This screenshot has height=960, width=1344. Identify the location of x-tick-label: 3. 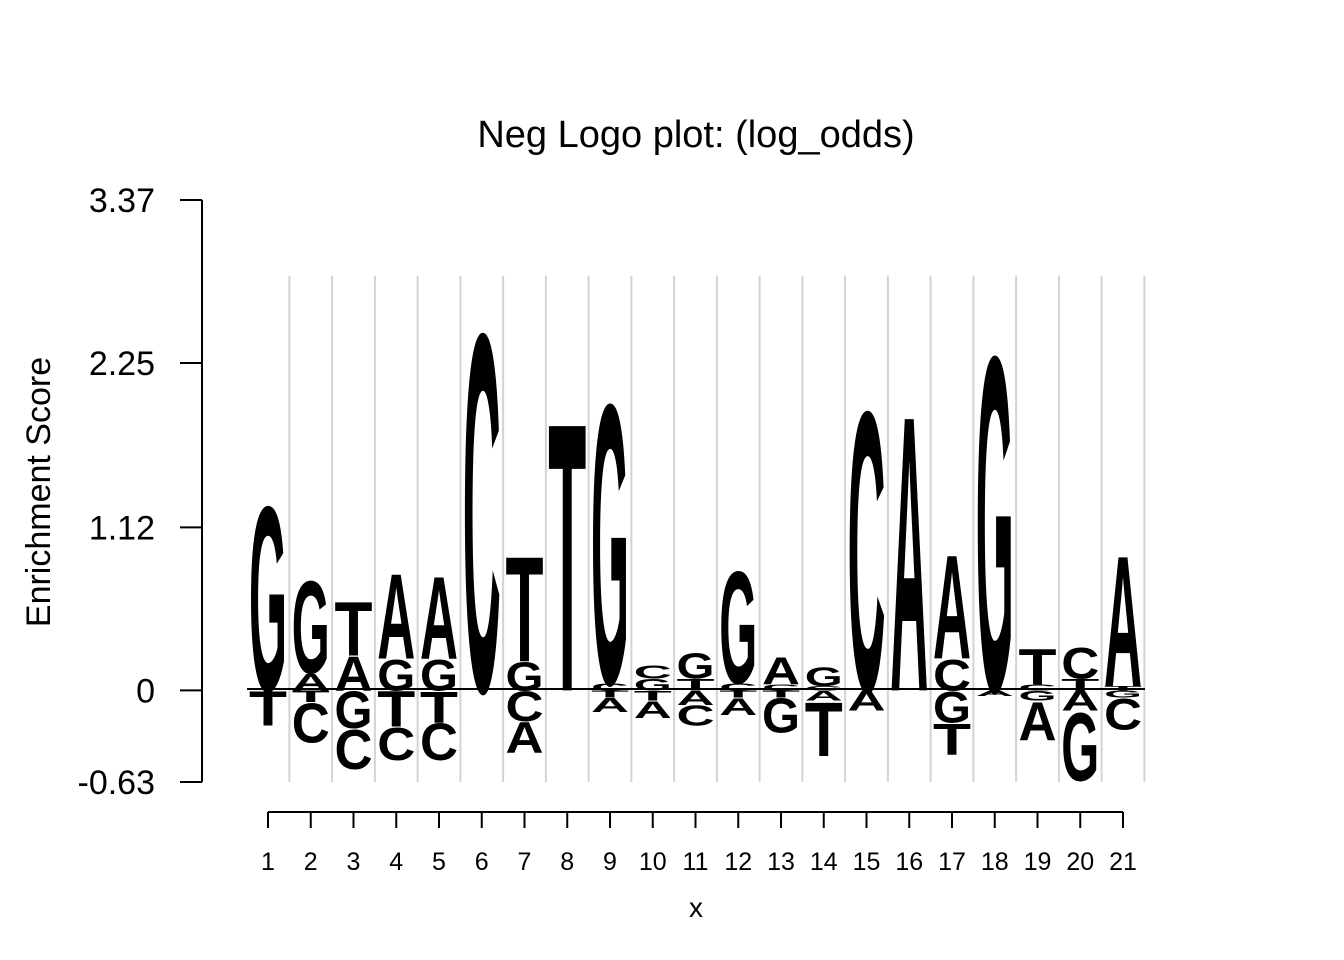
(354, 862).